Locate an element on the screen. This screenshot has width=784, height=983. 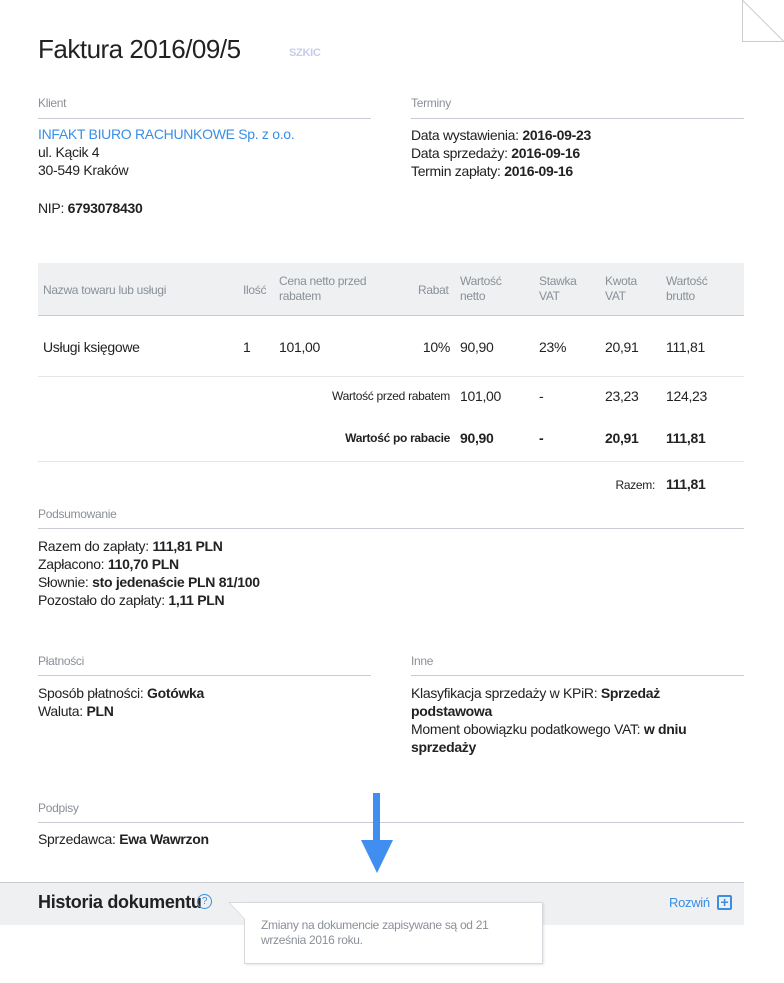
col-price: Cena netto przed rabatem is located at coordinates (323, 288).